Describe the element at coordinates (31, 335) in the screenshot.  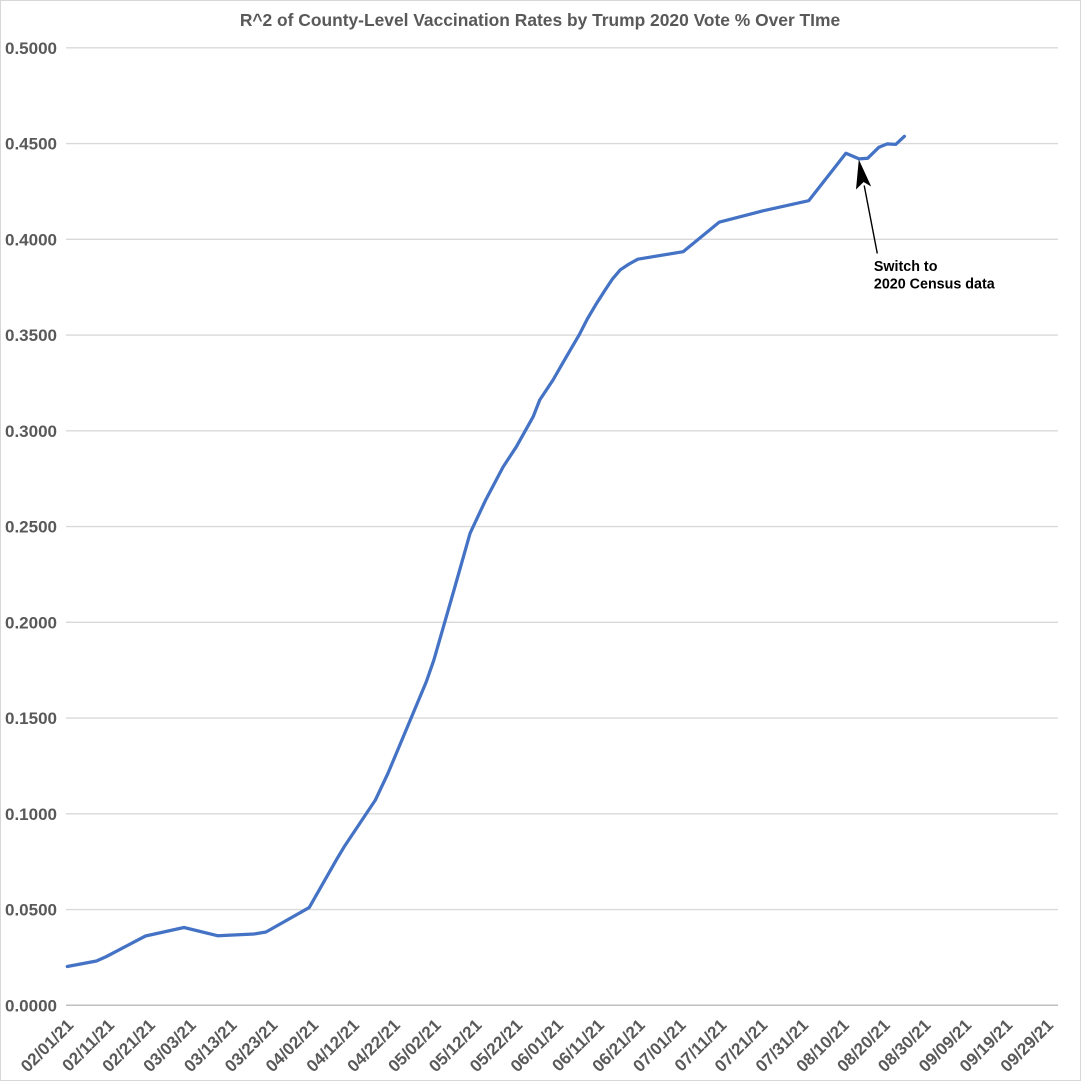
I see `svg-text: 0.3500` at that location.